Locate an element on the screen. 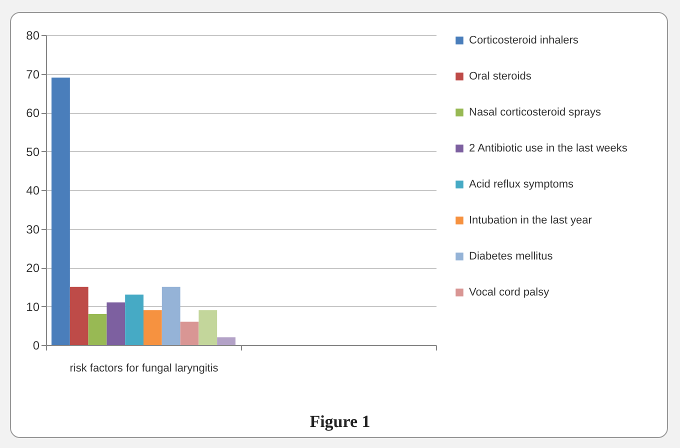 The image size is (680, 448). caption: Figure 1 is located at coordinates (340, 422).